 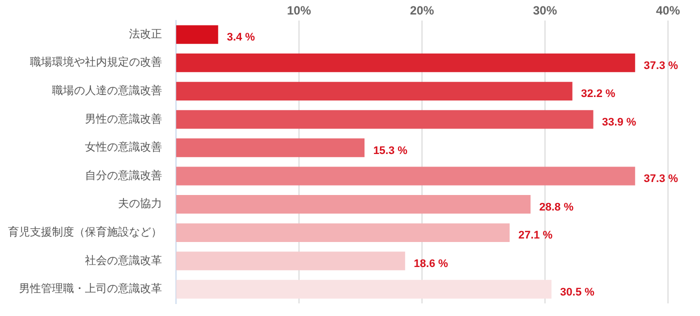 What do you see at coordinates (96, 62) in the screenshot?
I see `y-tick-label: 職場環境や社内規定の改善` at bounding box center [96, 62].